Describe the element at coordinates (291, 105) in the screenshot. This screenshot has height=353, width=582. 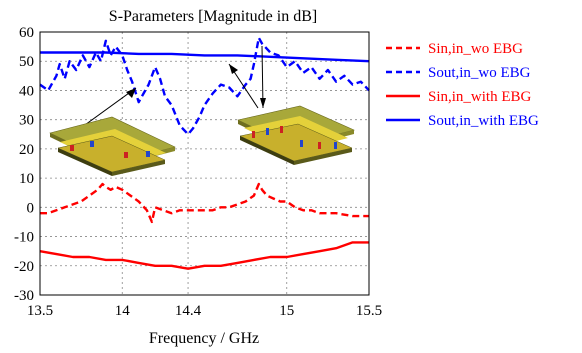
I see `pcb-inset-right` at that location.